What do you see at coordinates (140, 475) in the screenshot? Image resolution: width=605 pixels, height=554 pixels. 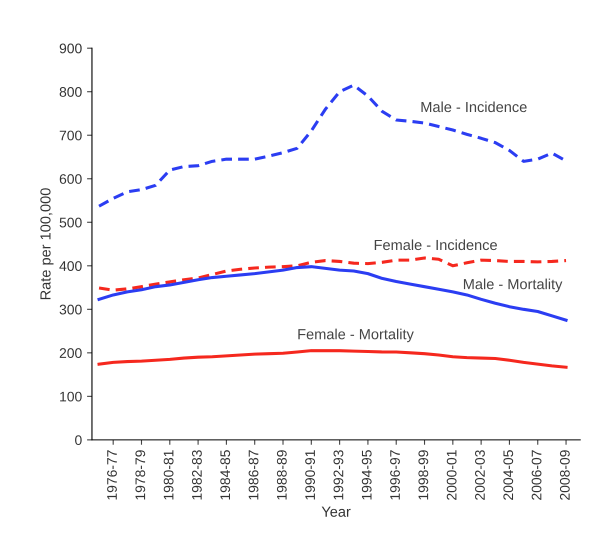 I see `x-tick-label: 1978-79` at bounding box center [140, 475].